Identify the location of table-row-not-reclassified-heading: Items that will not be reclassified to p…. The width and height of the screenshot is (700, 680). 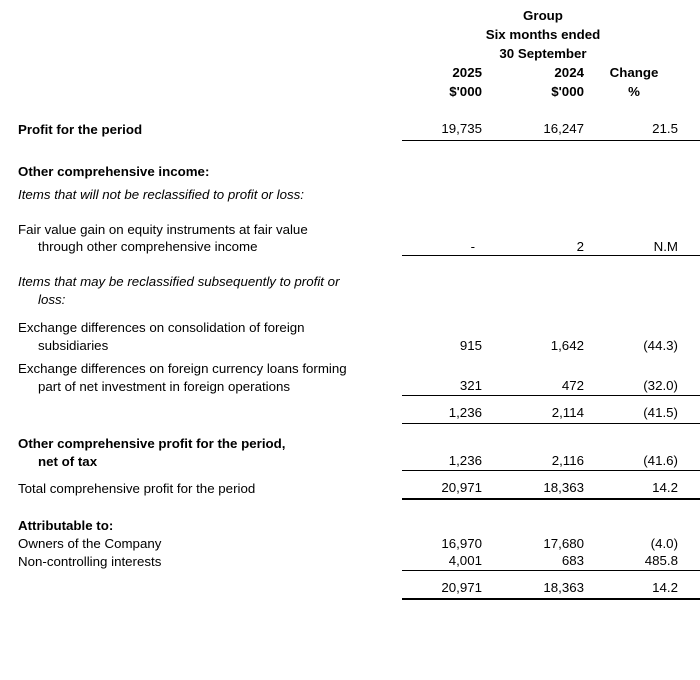
(350, 195).